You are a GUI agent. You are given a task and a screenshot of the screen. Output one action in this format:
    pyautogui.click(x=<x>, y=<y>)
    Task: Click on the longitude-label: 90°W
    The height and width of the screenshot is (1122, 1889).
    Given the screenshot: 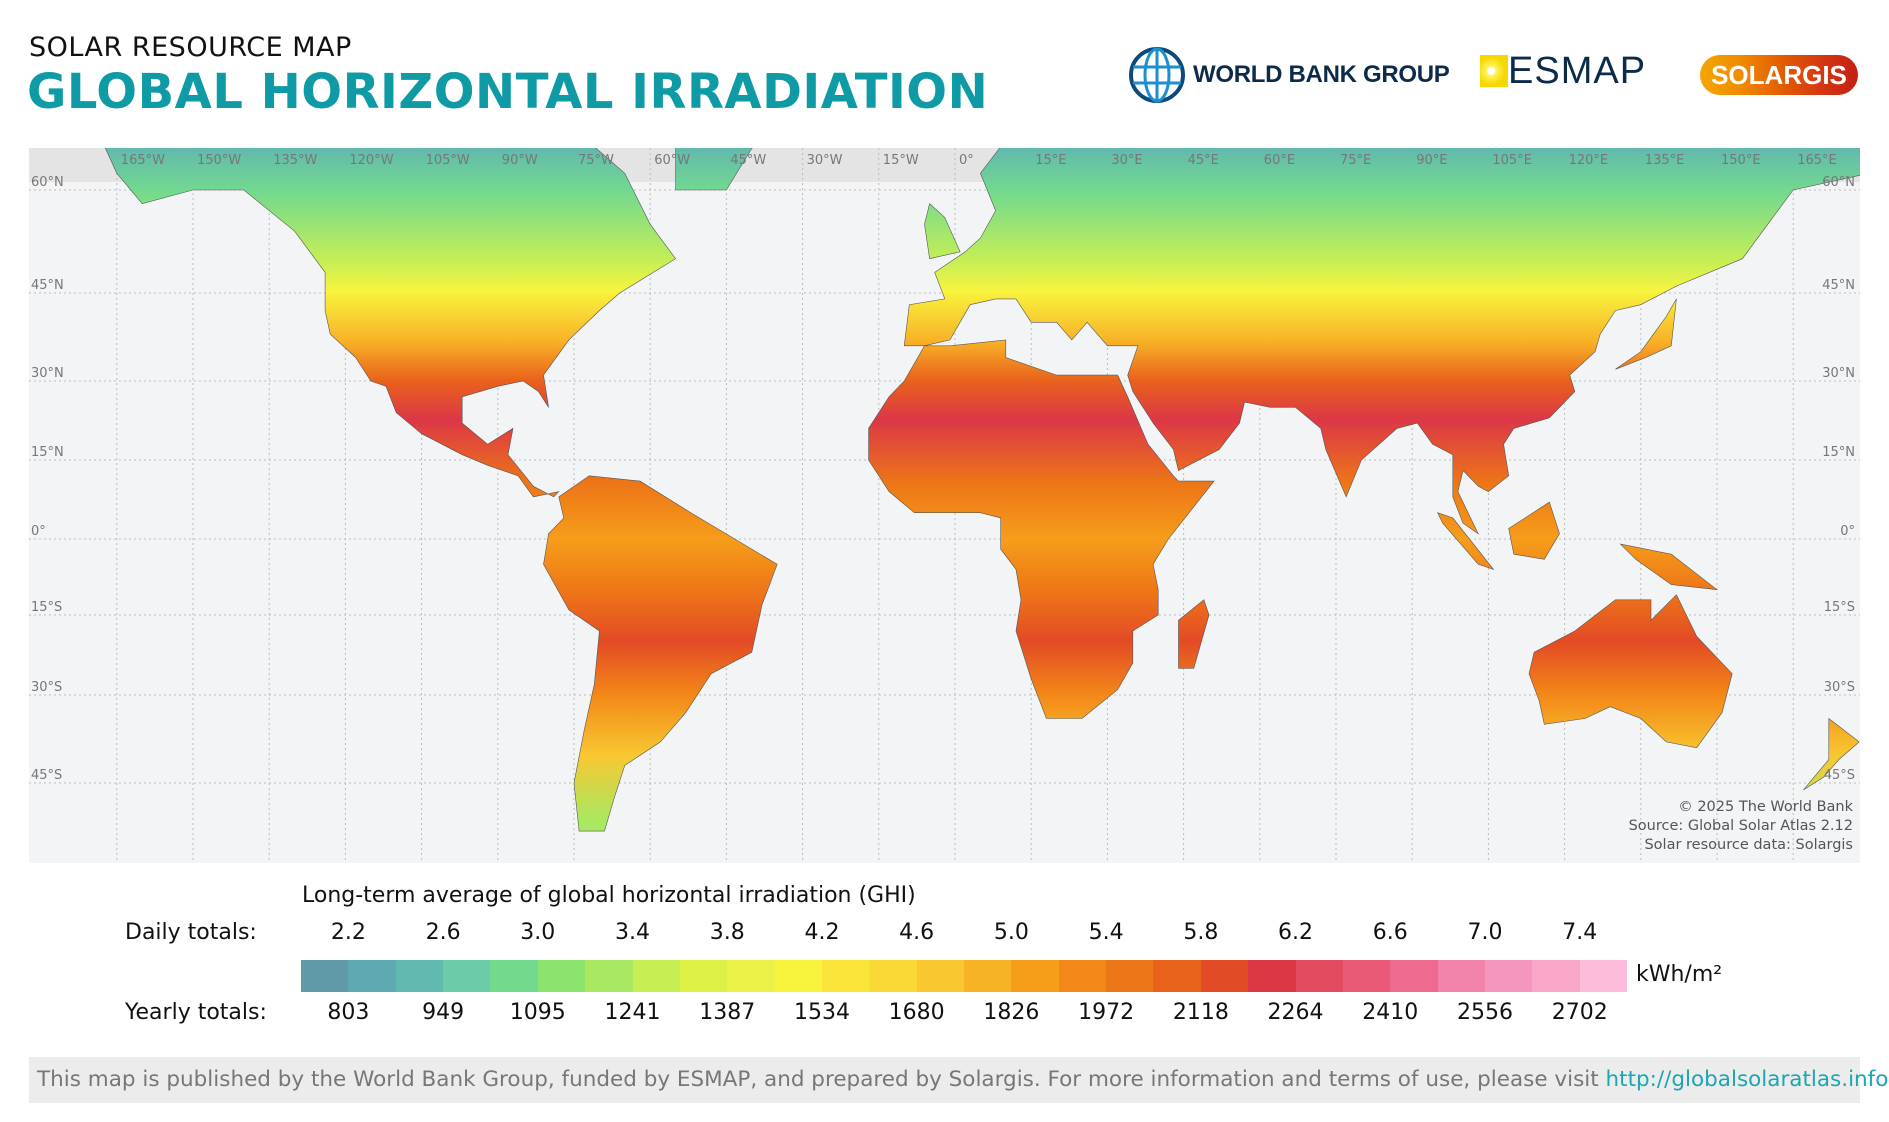 What is the action you would take?
    pyautogui.click(x=520, y=160)
    